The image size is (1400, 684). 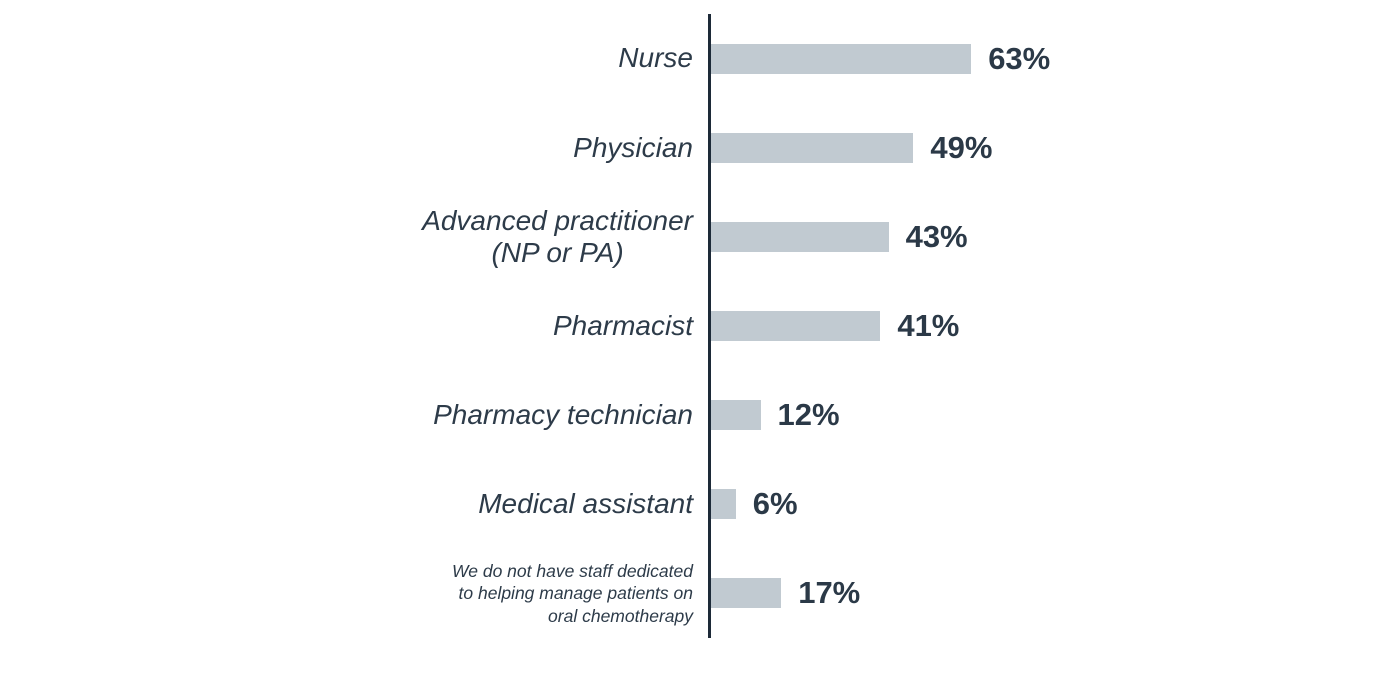 What do you see at coordinates (775, 504) in the screenshot?
I see `value-label: 6%` at bounding box center [775, 504].